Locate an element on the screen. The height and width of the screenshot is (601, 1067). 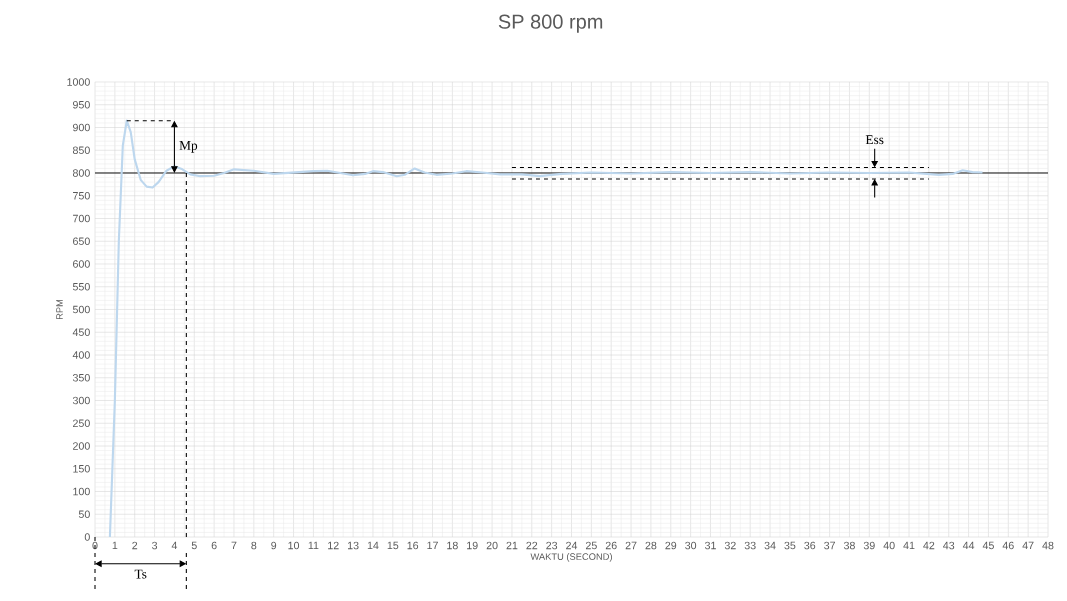
x-tick-label: 32 is located at coordinates (730, 545).